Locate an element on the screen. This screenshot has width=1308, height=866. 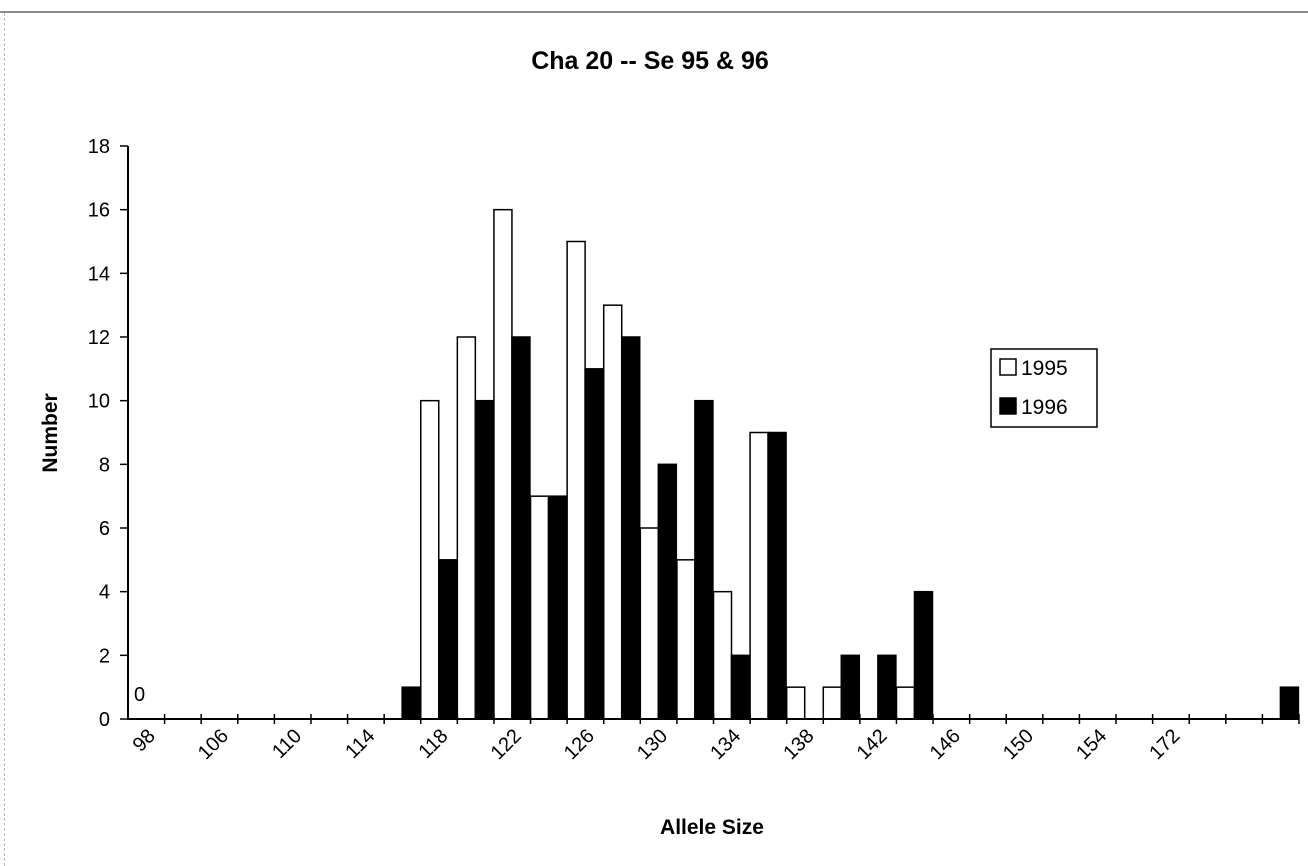
y-tick-label-10: 10 is located at coordinates (99, 402).